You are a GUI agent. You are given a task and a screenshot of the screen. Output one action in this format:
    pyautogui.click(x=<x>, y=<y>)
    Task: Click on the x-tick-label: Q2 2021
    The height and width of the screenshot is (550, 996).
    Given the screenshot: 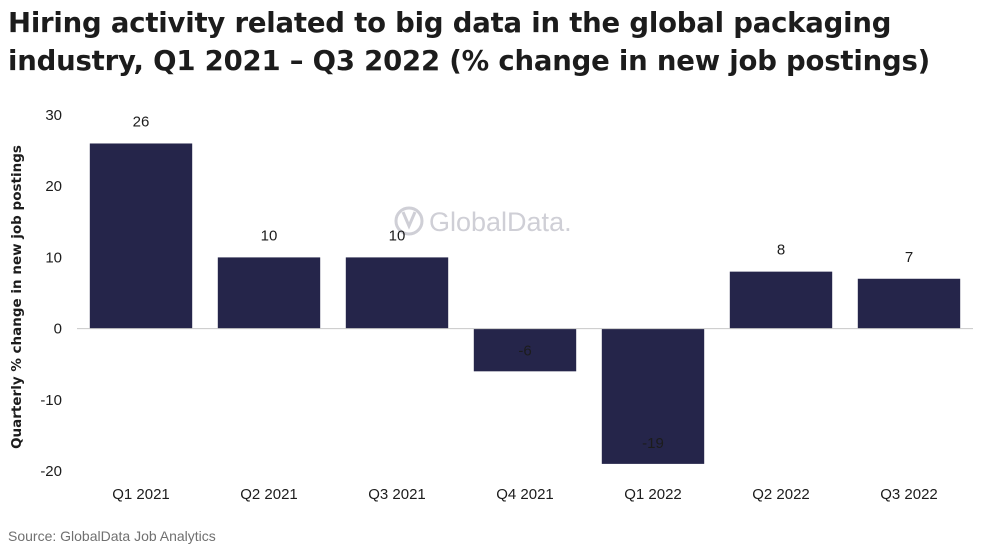 What is the action you would take?
    pyautogui.click(x=269, y=494)
    